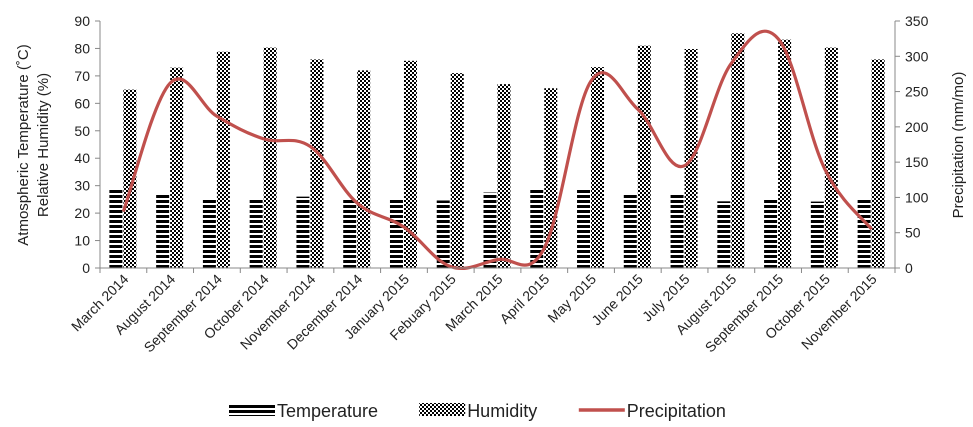  Describe the element at coordinates (82, 21) in the screenshot. I see `left-tick-label: 90` at that location.